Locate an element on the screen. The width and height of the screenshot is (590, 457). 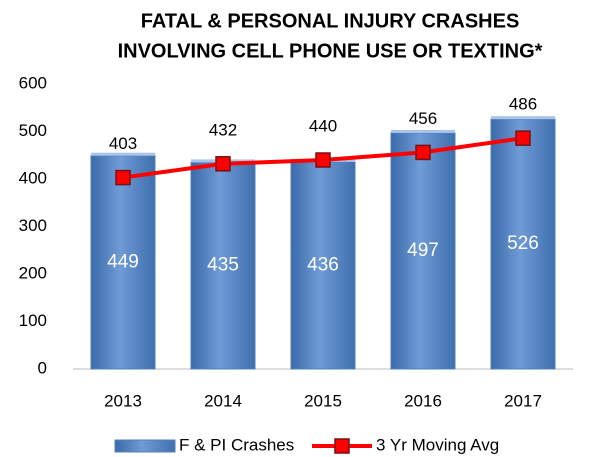
legend-label: F & PI Crashes is located at coordinates (236, 444).